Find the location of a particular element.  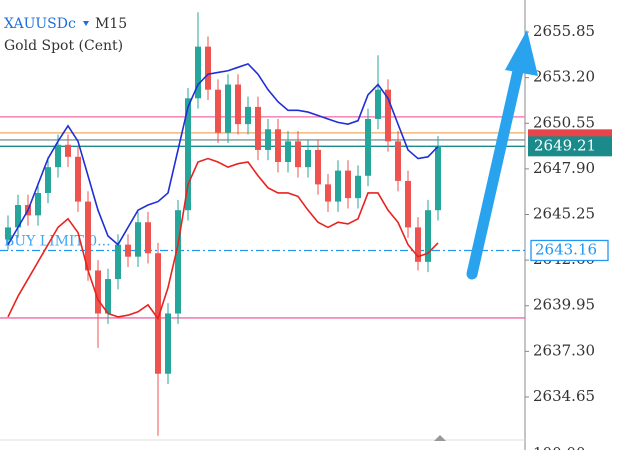

order-price-box is located at coordinates (569, 250).